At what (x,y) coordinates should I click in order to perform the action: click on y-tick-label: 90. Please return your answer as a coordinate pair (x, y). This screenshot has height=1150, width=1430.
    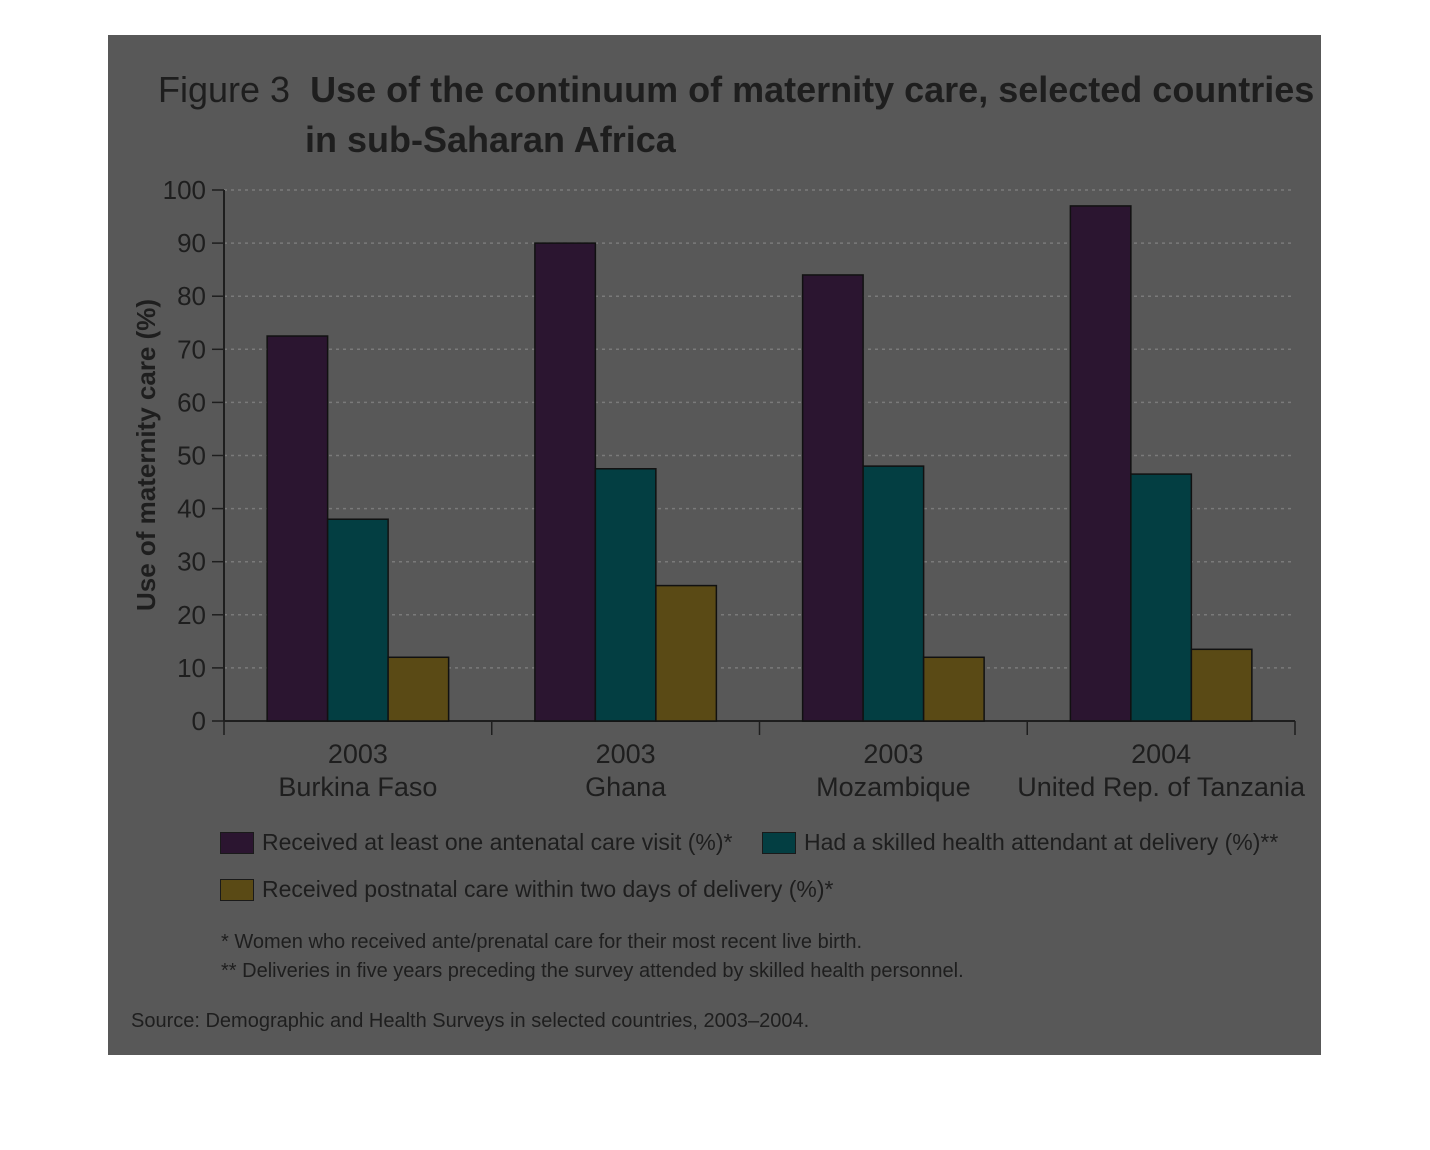
    Looking at the image, I should click on (191, 243).